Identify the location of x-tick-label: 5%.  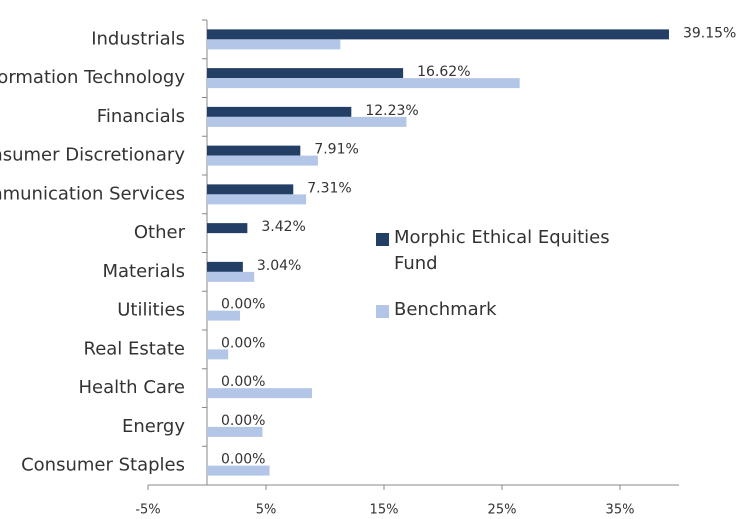
(266, 510).